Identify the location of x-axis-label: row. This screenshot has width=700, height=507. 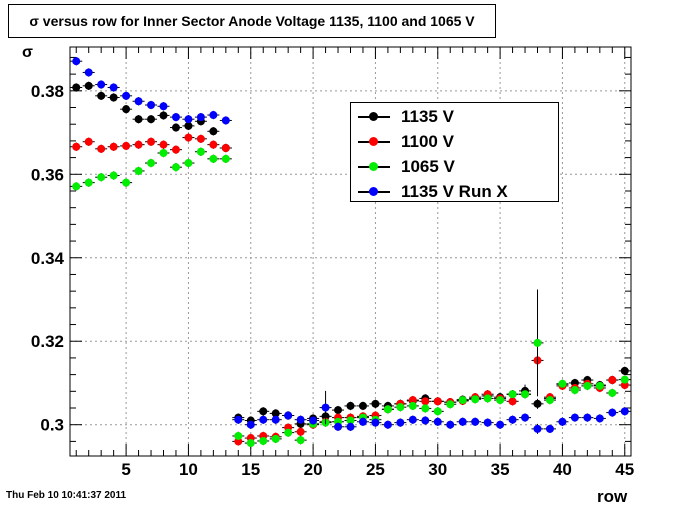
(612, 496).